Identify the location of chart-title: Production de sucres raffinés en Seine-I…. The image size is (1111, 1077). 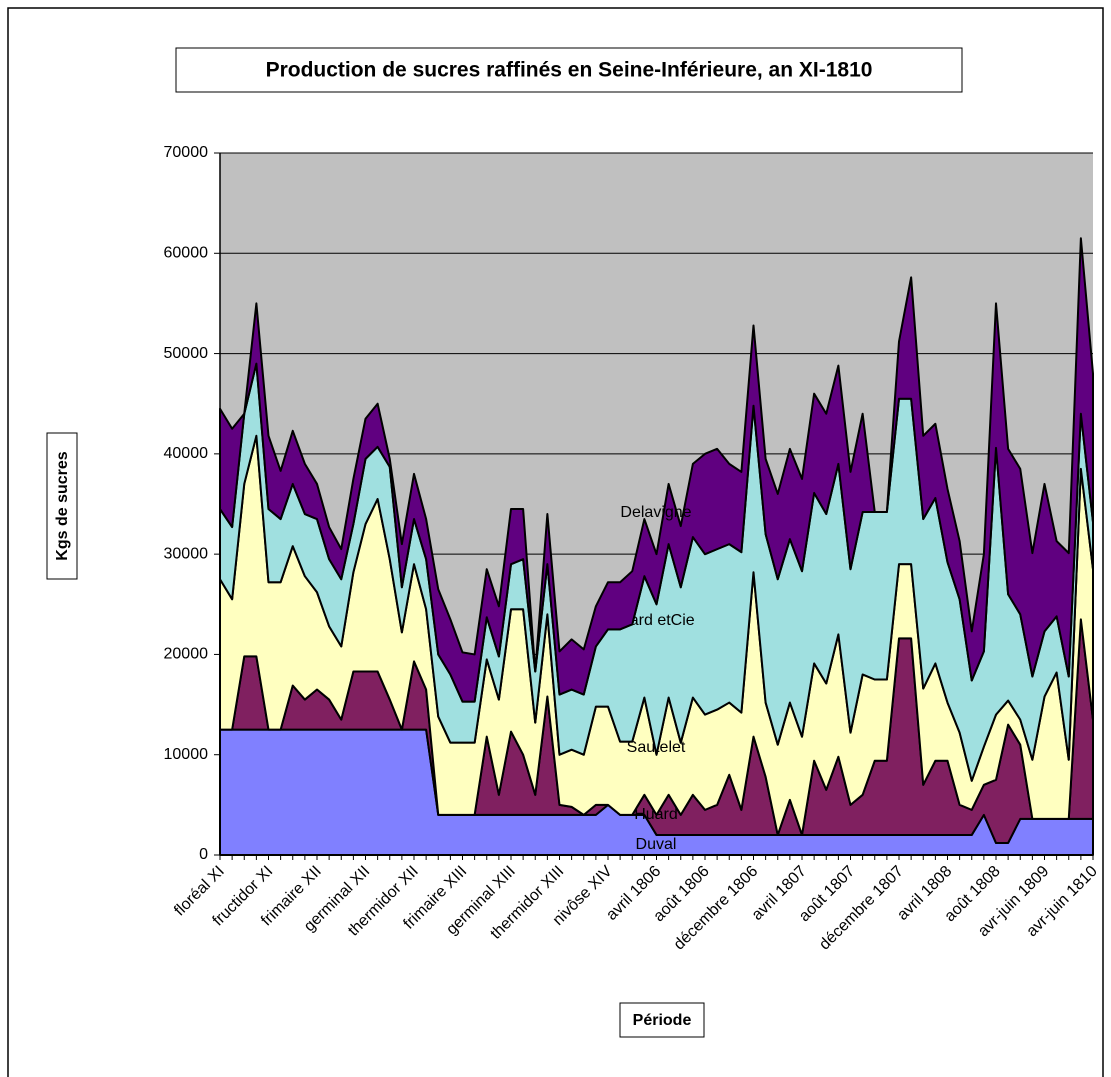
(569, 70).